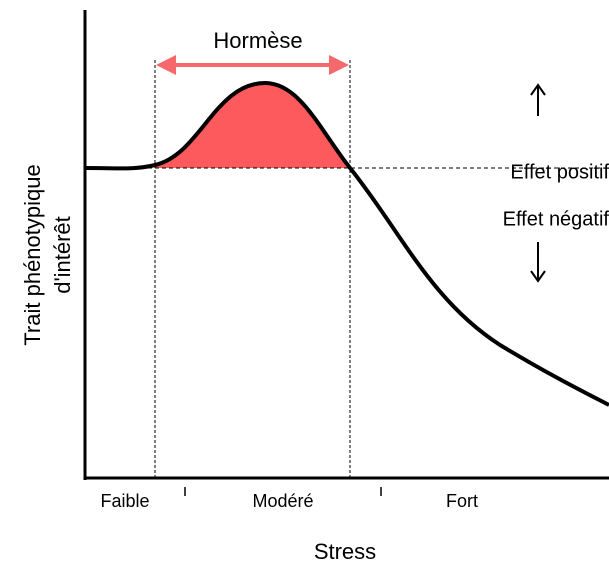 This screenshot has width=609, height=565. I want to click on x-axis-label: Stress, so click(345, 551).